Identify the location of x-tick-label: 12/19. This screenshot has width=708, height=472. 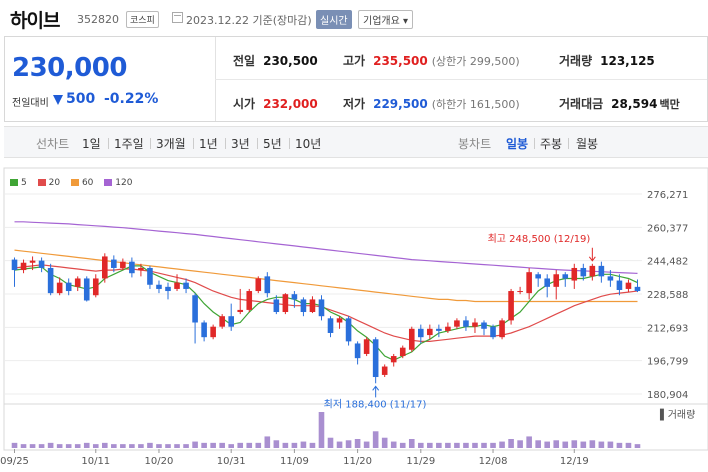
(574, 461).